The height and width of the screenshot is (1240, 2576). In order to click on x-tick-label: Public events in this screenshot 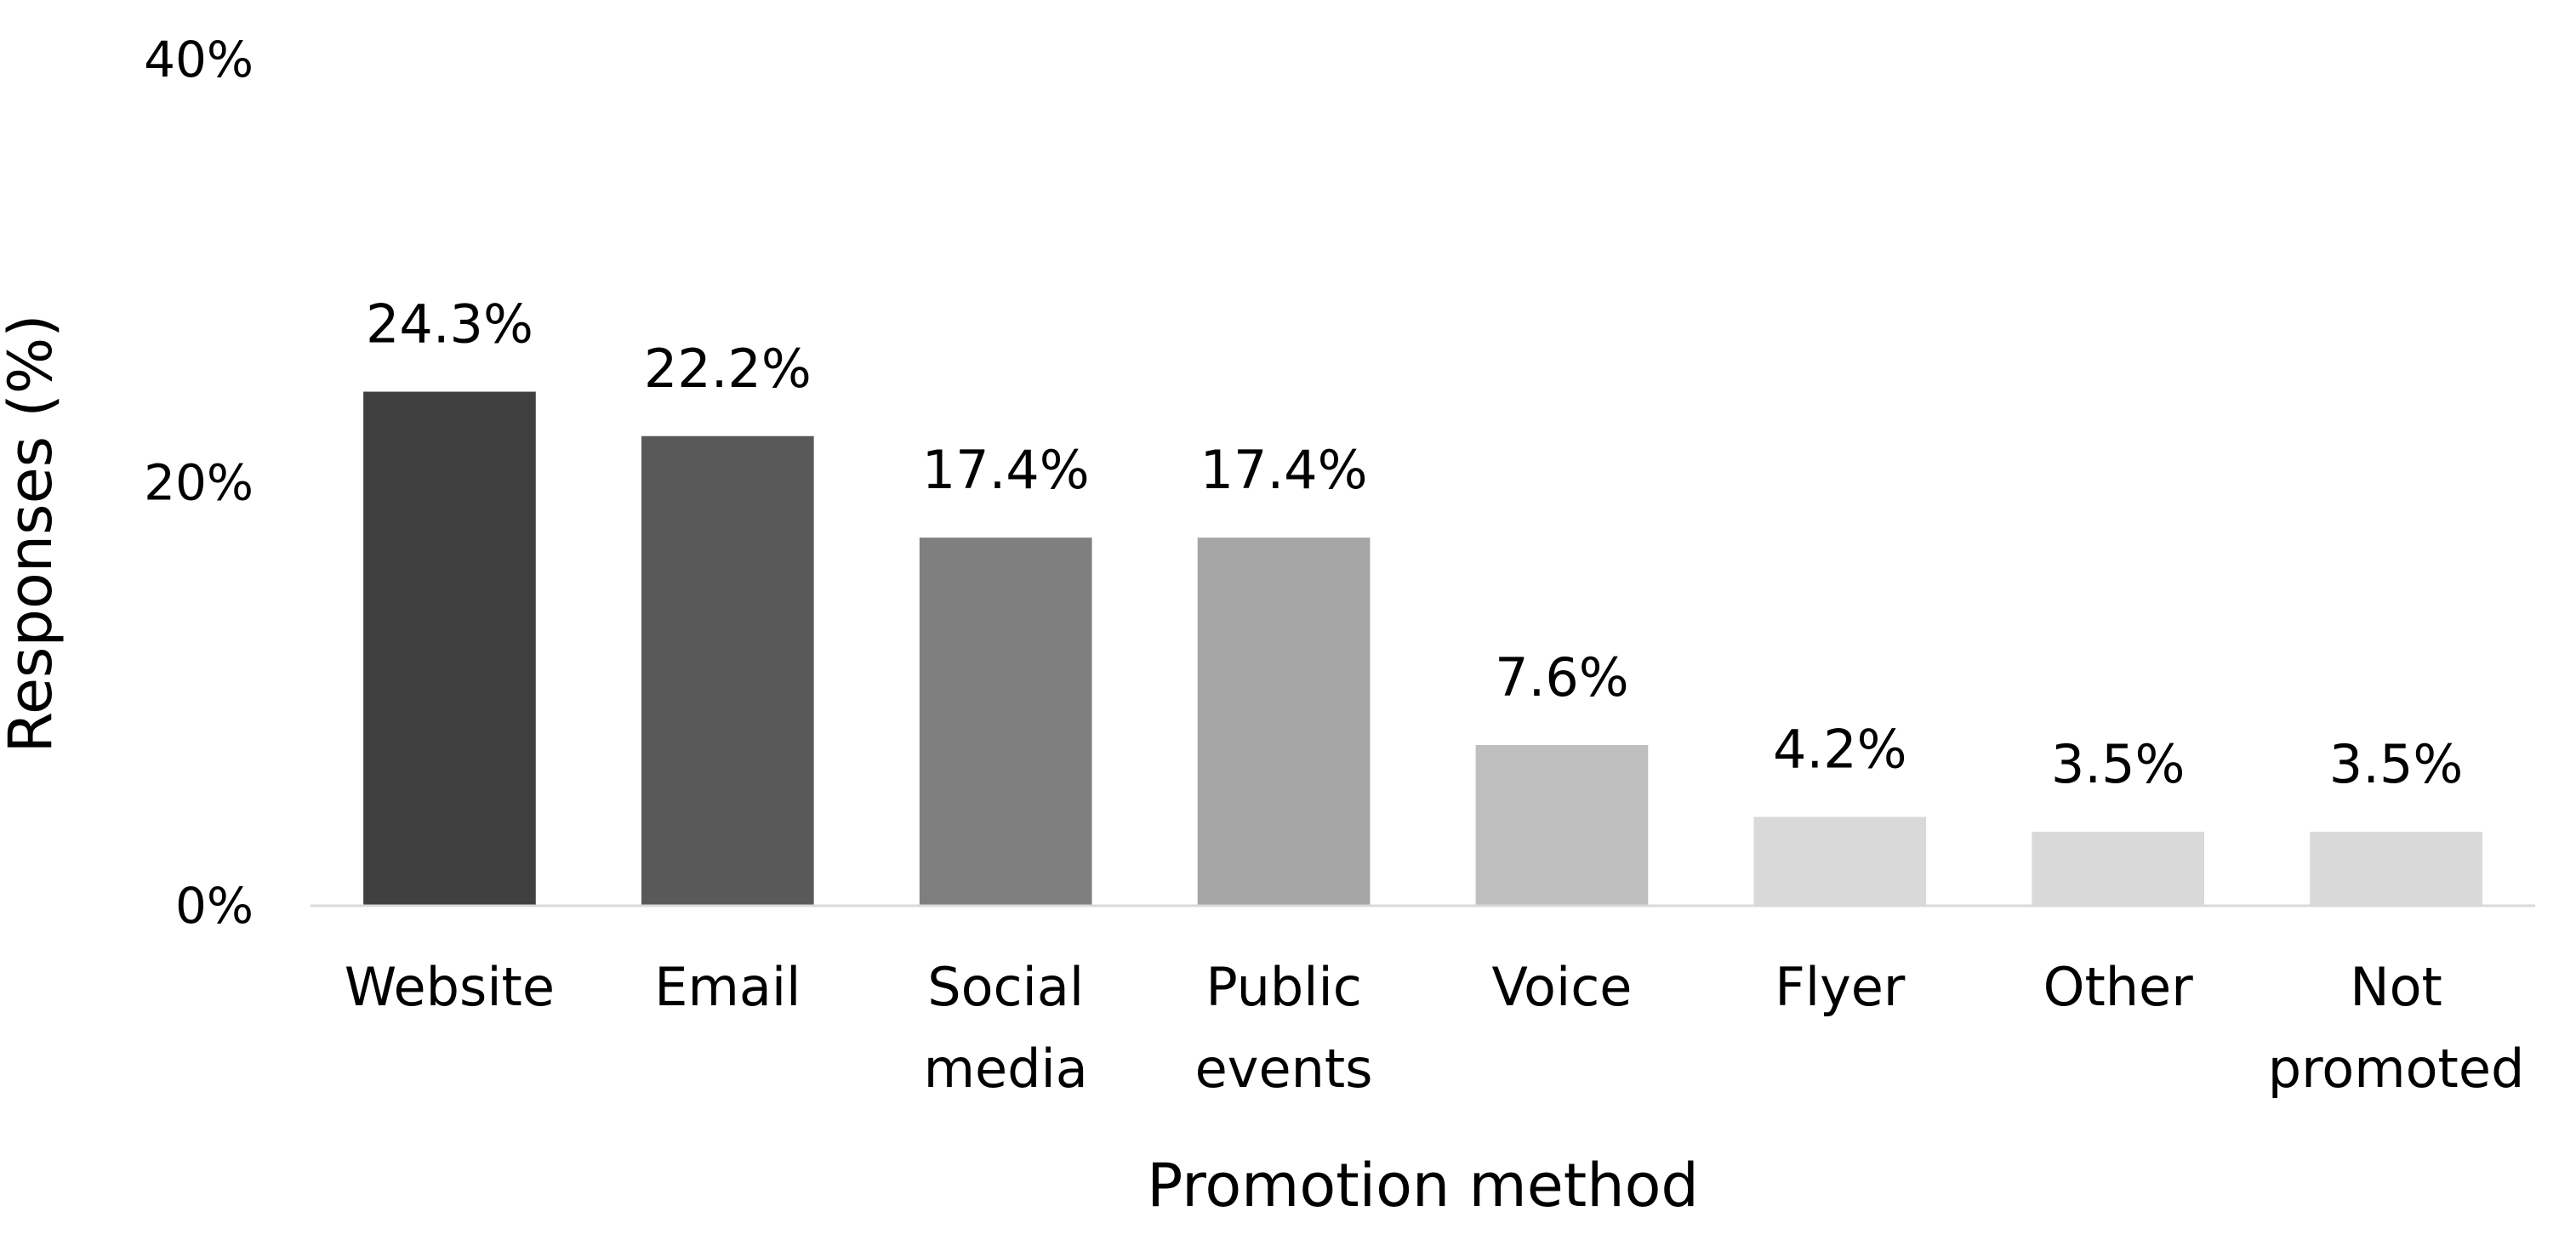, I will do `click(1284, 1028)`.